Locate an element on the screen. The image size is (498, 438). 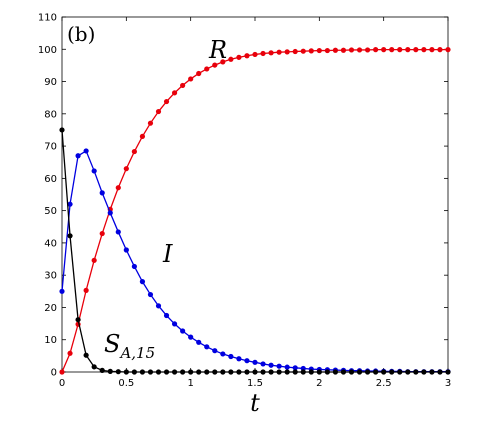
x-tick-label: 0 is located at coordinates (62, 383).